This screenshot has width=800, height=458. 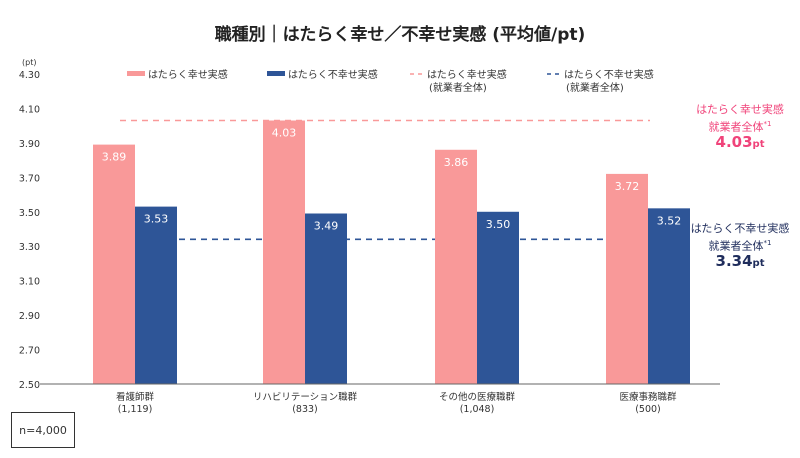 I want to click on sample-size-box: n=4,000, so click(x=43, y=430).